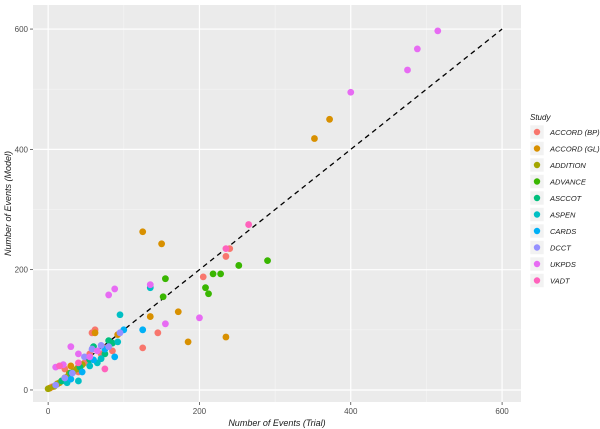 The image size is (600, 429). I want to click on legend-label: VADT, so click(560, 281).